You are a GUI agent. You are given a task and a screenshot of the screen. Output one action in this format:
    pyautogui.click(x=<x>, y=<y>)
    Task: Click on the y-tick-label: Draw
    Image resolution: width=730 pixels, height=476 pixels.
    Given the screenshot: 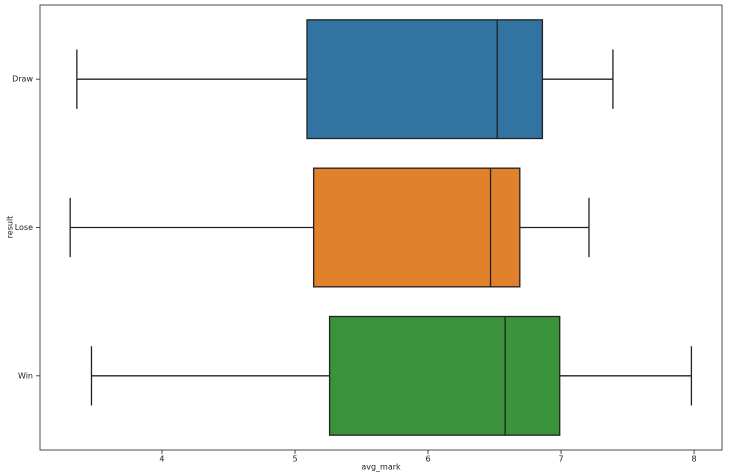 What is the action you would take?
    pyautogui.click(x=22, y=79)
    